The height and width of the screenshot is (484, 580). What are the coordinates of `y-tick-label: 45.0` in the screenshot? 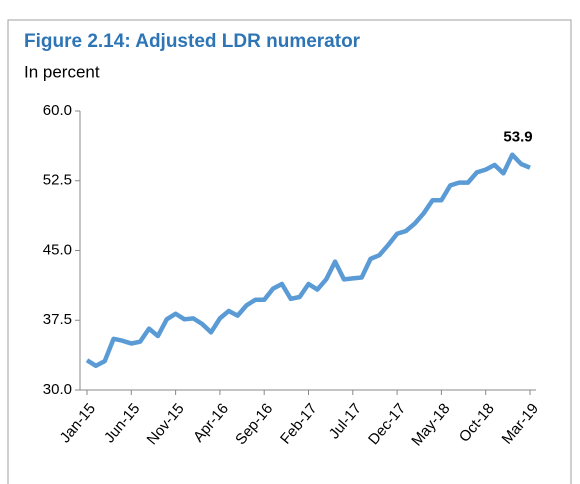 It's located at (57, 249).